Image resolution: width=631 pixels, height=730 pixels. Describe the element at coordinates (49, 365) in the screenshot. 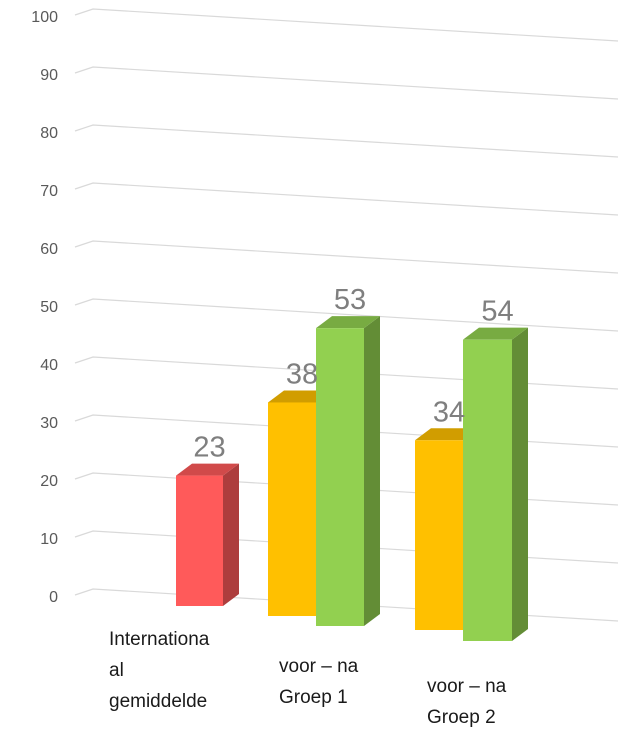

I see `y-tick-label: 40` at that location.